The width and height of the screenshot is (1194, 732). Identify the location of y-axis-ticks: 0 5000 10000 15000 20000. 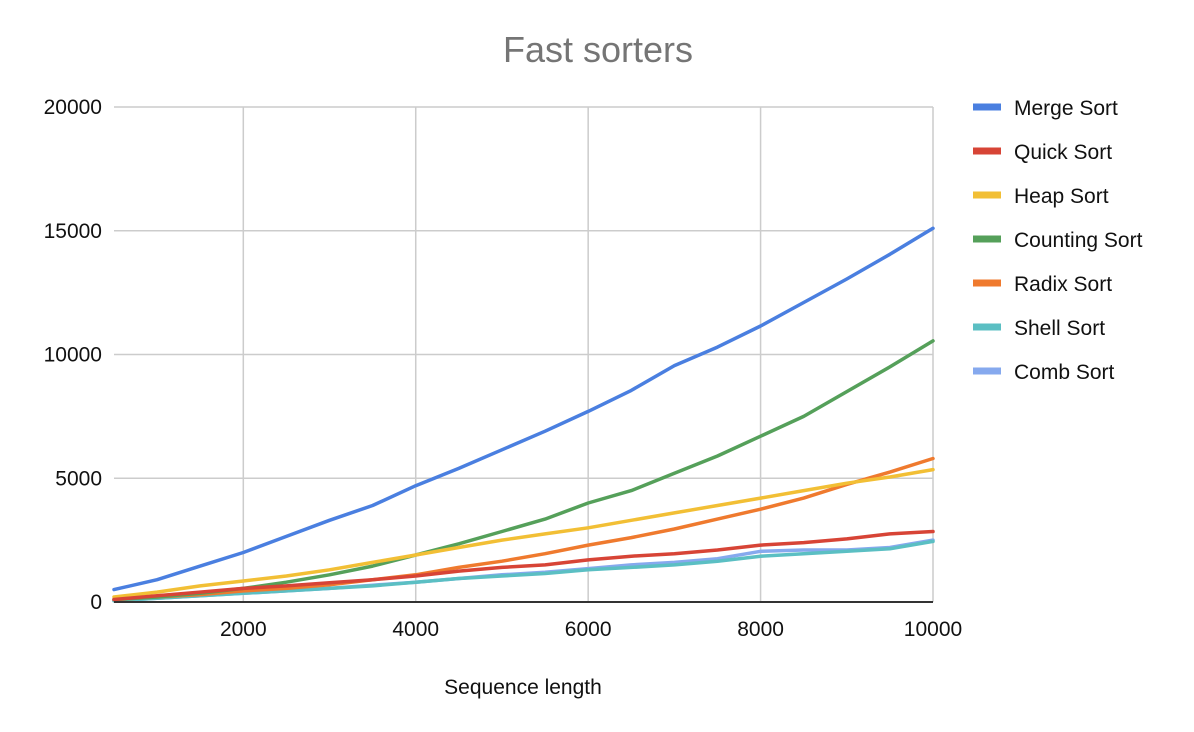
(73, 355).